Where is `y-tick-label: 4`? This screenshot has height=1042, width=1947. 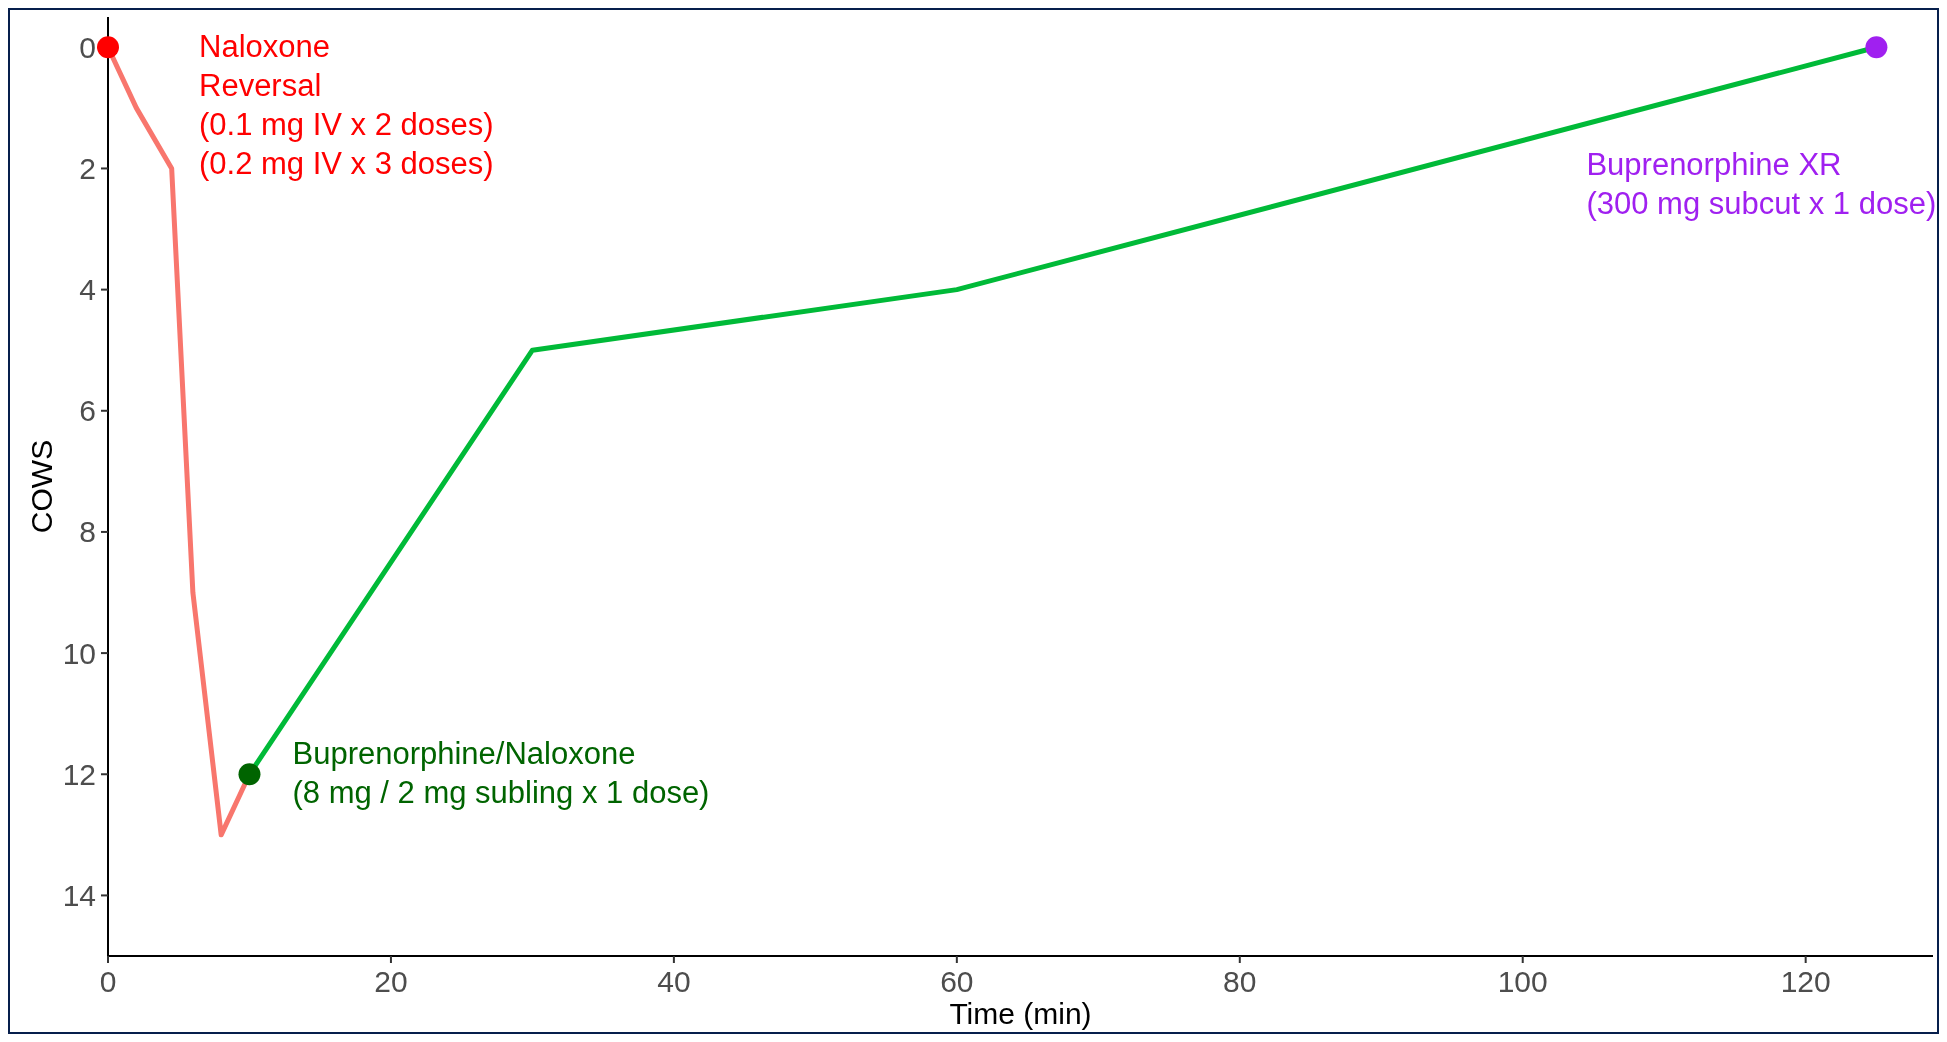 y-tick-label: 4 is located at coordinates (87, 290).